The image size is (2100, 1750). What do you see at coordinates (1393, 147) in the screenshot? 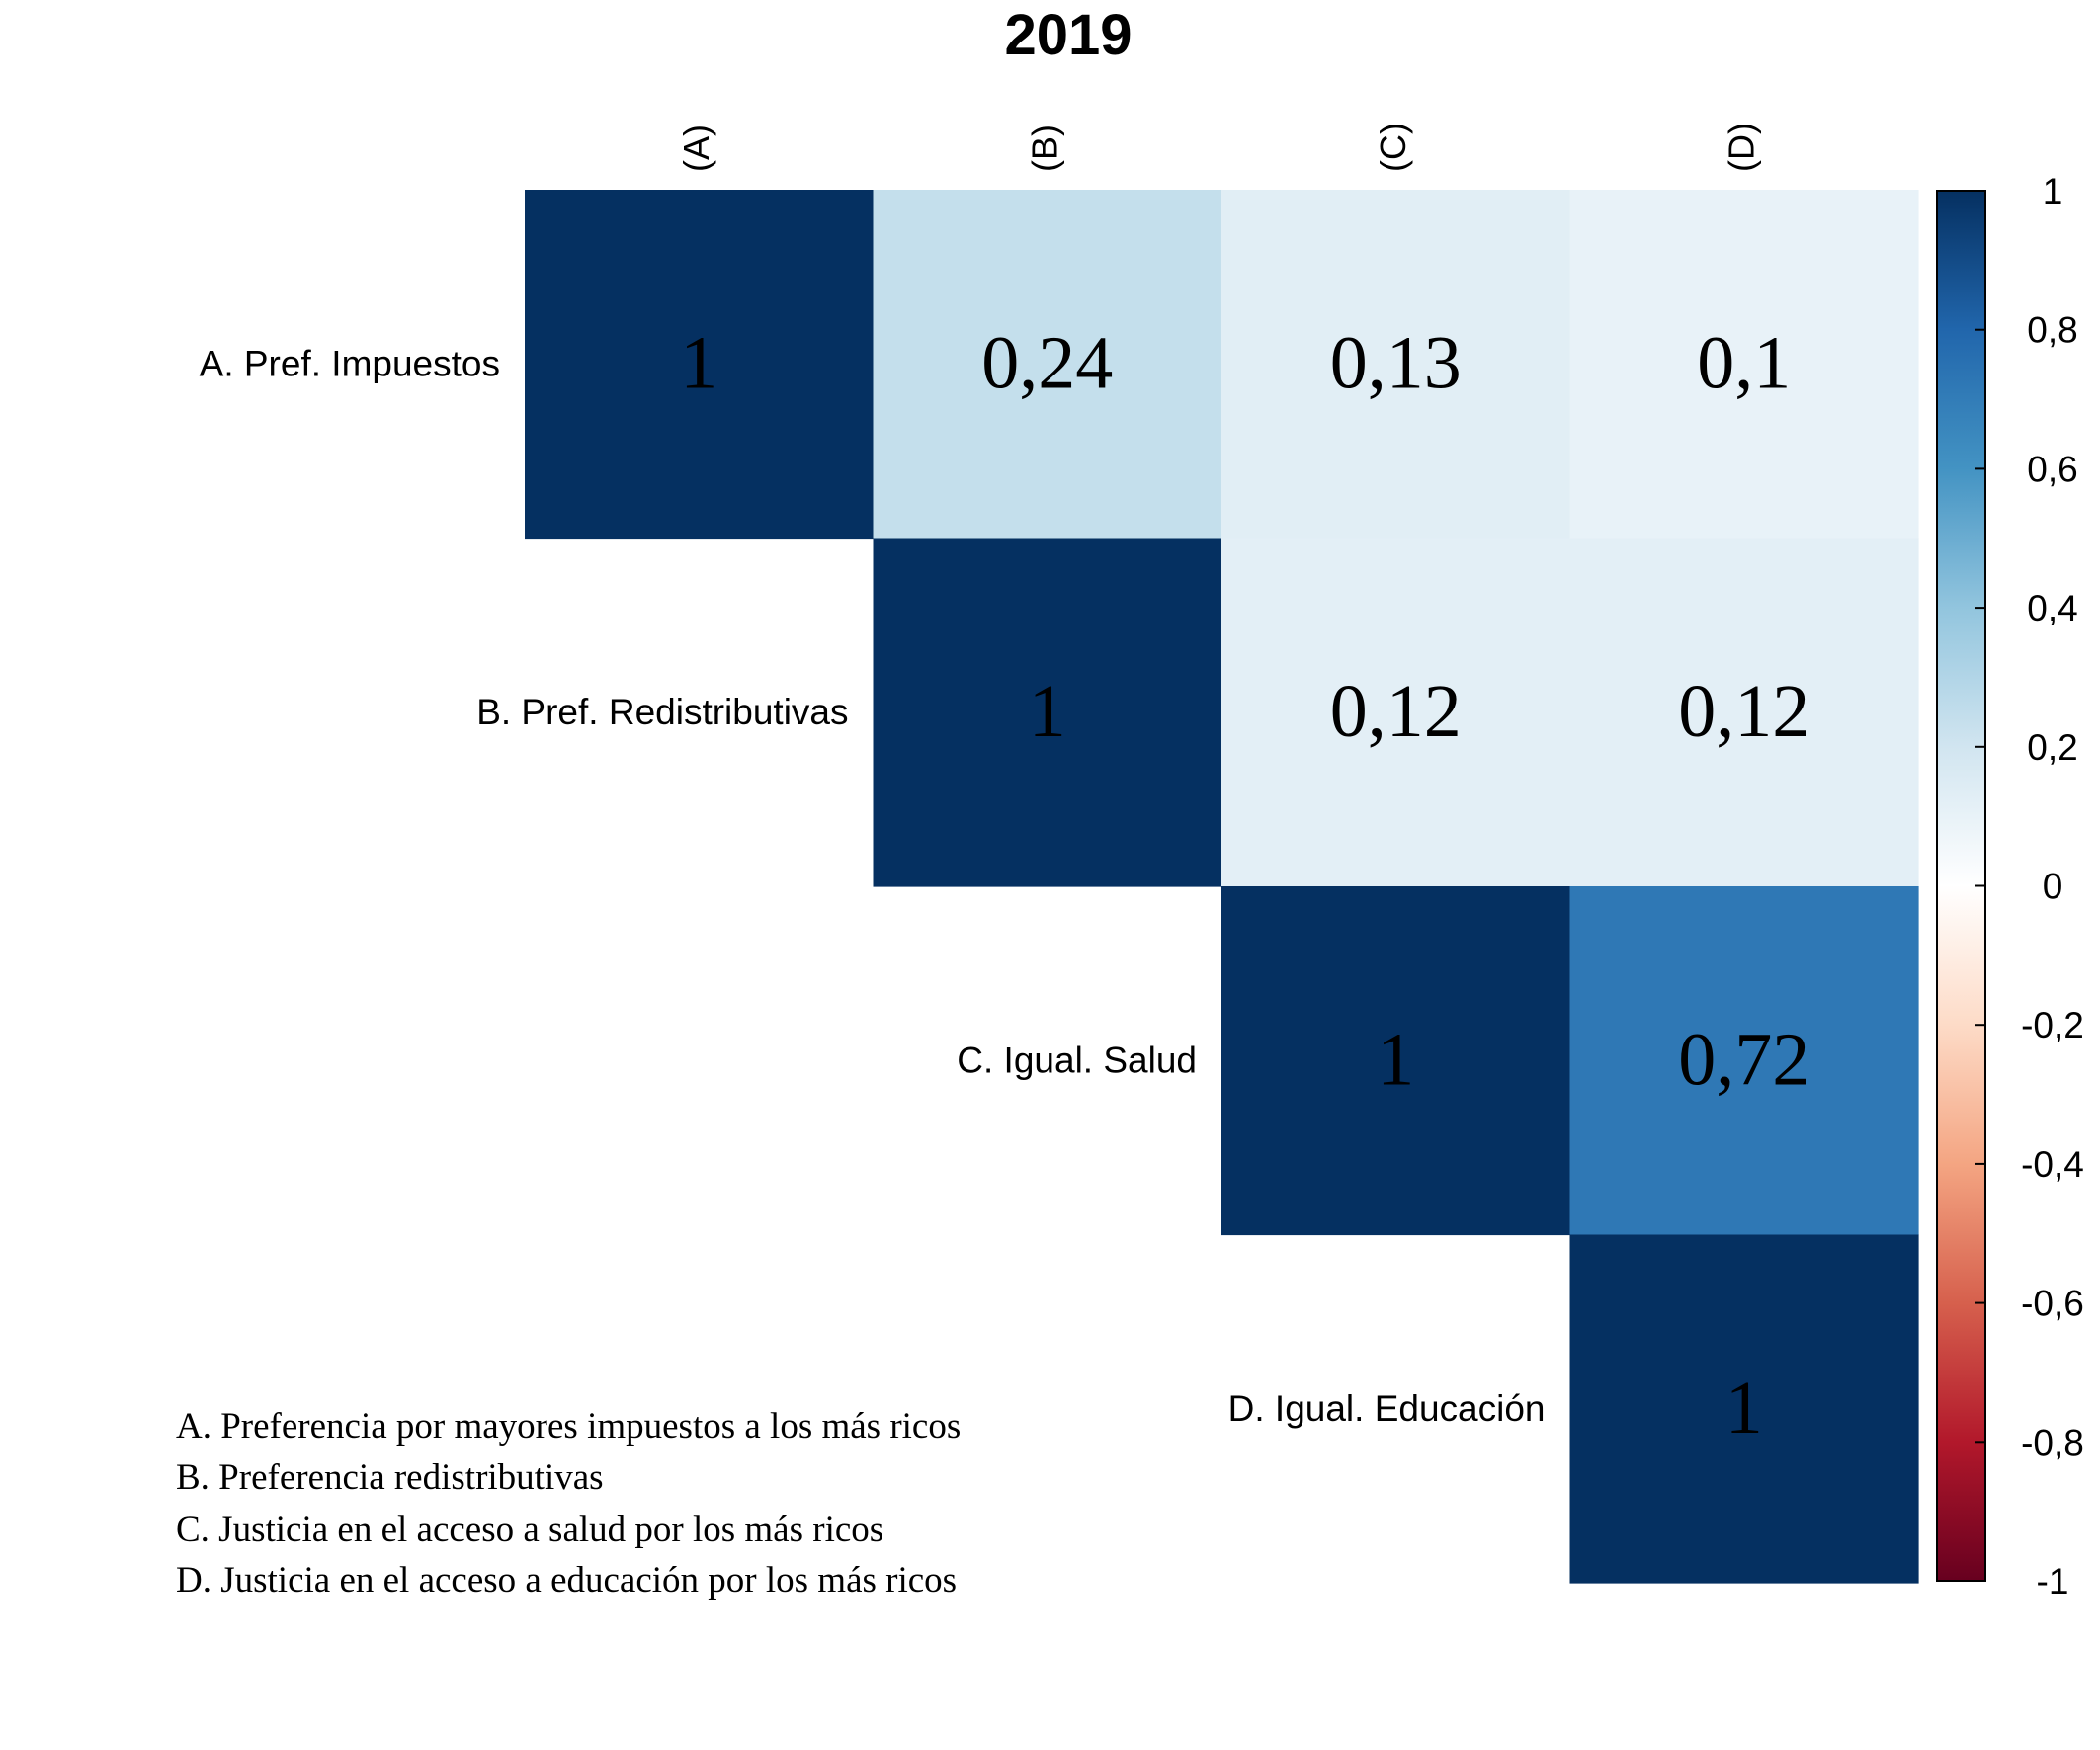
I see `column-label: (C)` at bounding box center [1393, 147].